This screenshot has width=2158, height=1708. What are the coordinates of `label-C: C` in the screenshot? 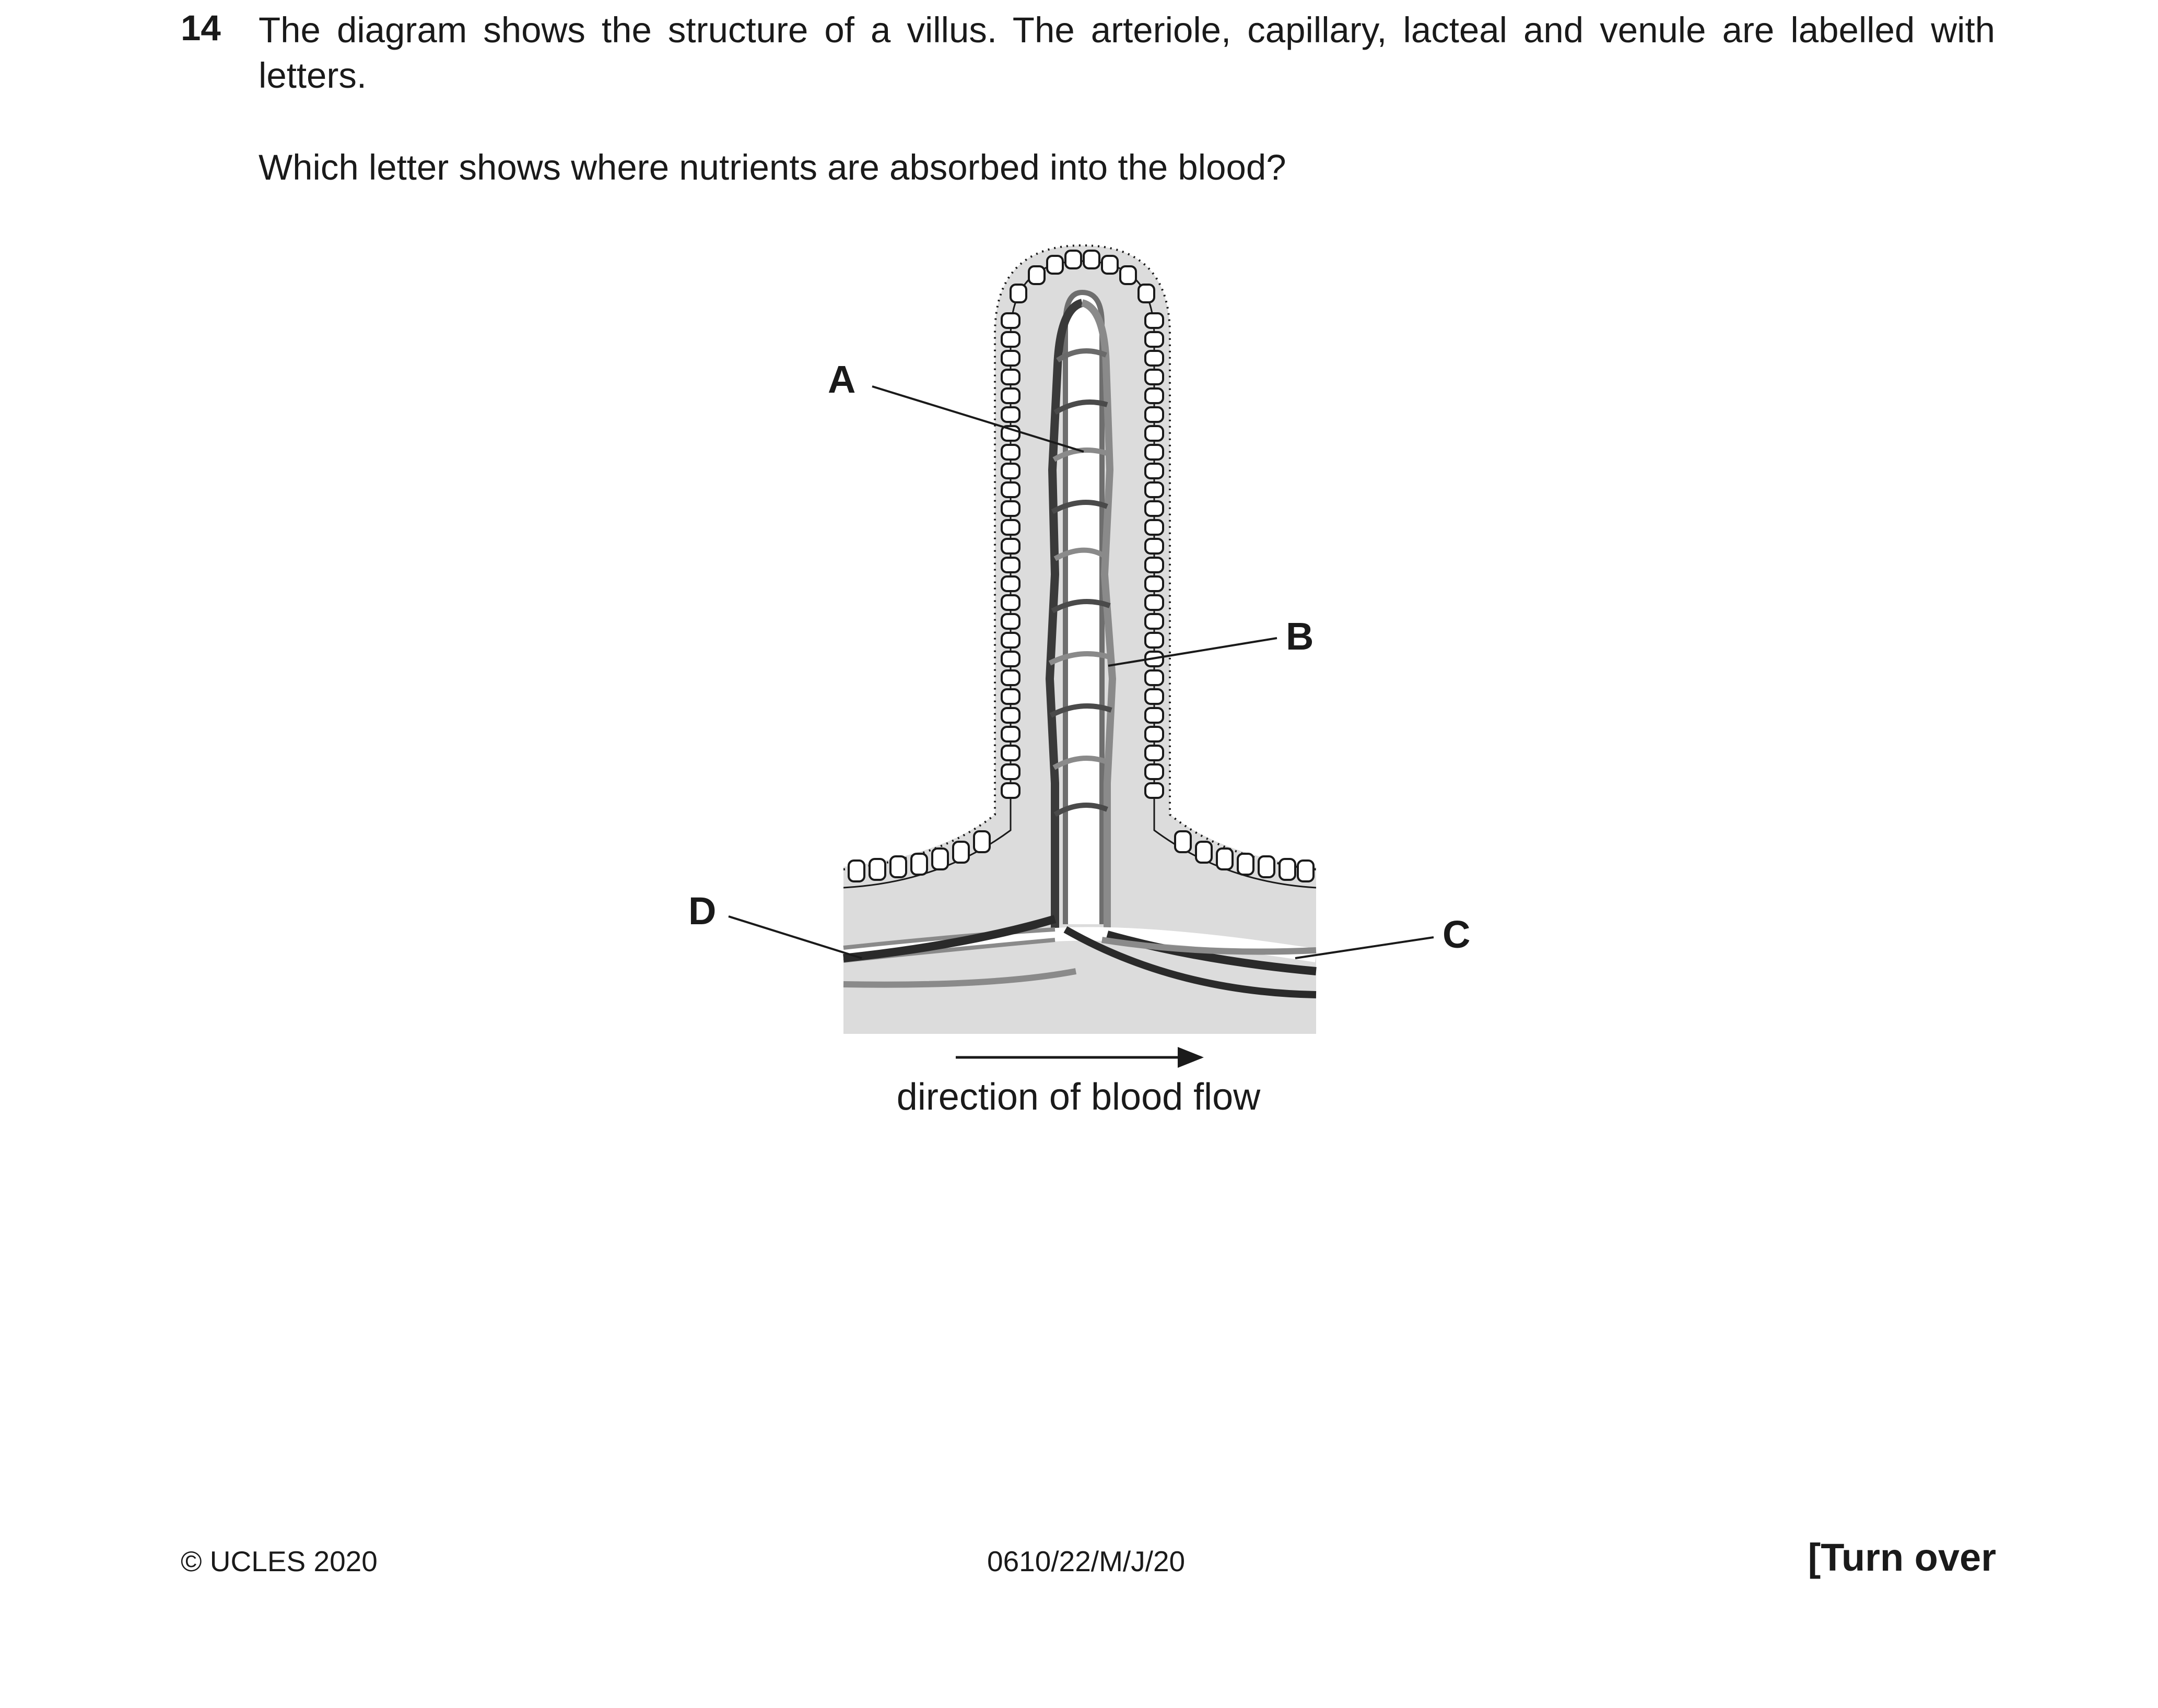 It's located at (1456, 934).